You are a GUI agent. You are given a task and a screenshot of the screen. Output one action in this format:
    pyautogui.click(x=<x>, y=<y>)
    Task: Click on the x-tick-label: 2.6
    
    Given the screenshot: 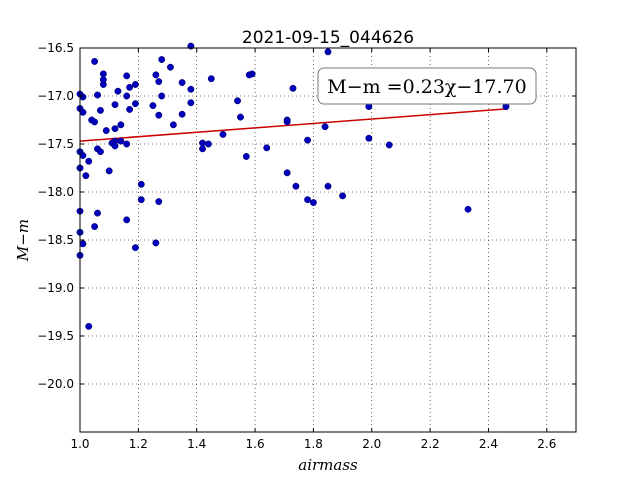 What is the action you would take?
    pyautogui.click(x=546, y=444)
    